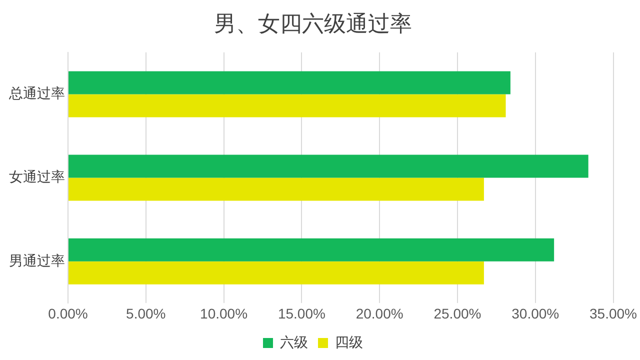 The width and height of the screenshot is (640, 360). What do you see at coordinates (302, 313) in the screenshot?
I see `x-tick-label: 15.00%` at bounding box center [302, 313].